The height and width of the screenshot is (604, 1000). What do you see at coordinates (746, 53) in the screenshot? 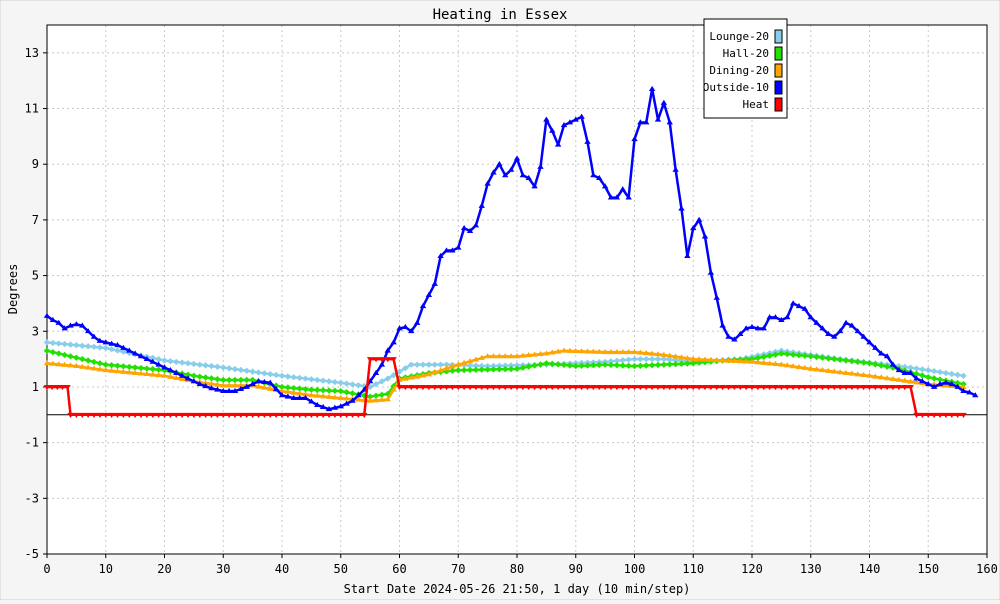
I see `legend-label: Hall-20` at bounding box center [746, 53].